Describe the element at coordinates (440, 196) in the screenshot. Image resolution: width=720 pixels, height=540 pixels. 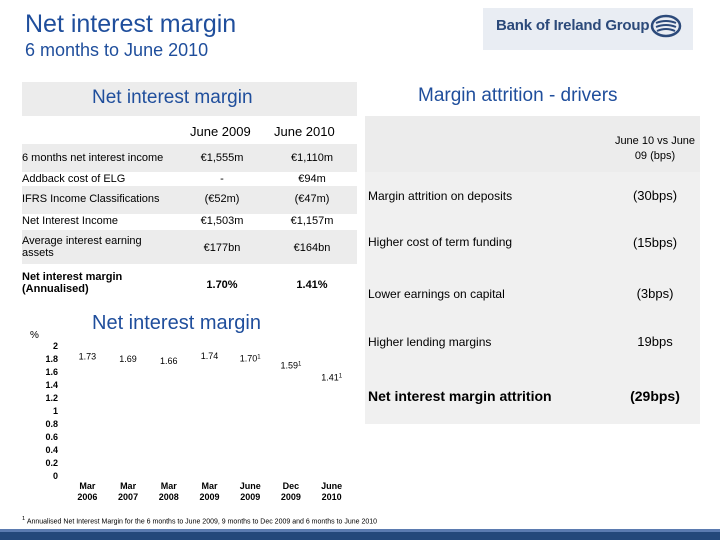
I see `driver-label: Margin attrition on deposits` at that location.